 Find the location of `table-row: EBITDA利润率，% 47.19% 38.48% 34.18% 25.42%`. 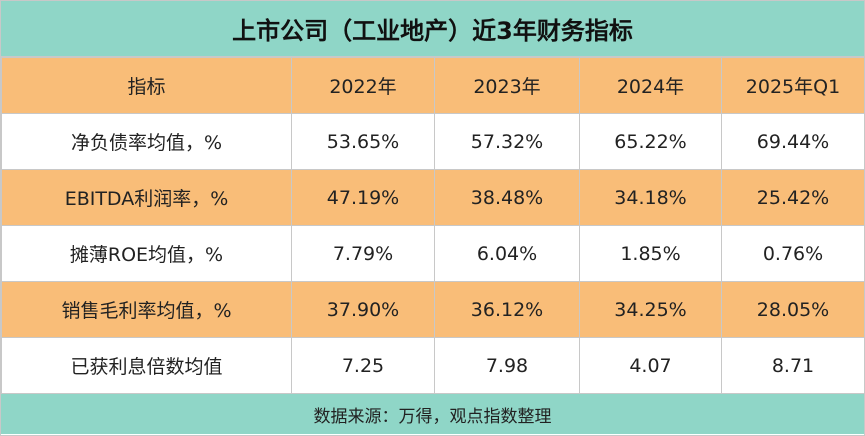

table-row: EBITDA利润率，% 47.19% 38.48% 34.18% 25.42% is located at coordinates (433, 197).